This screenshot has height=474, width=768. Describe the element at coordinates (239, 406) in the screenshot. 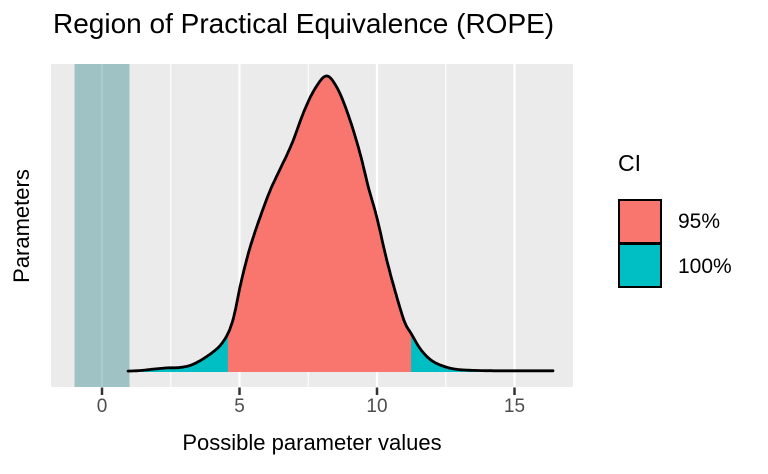

I see `x-tick-label: 5` at that location.